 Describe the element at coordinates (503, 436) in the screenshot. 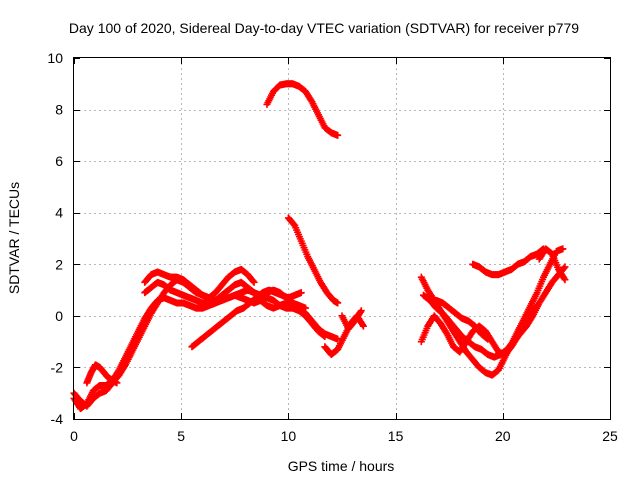

I see `x-tick-label: 20` at that location.